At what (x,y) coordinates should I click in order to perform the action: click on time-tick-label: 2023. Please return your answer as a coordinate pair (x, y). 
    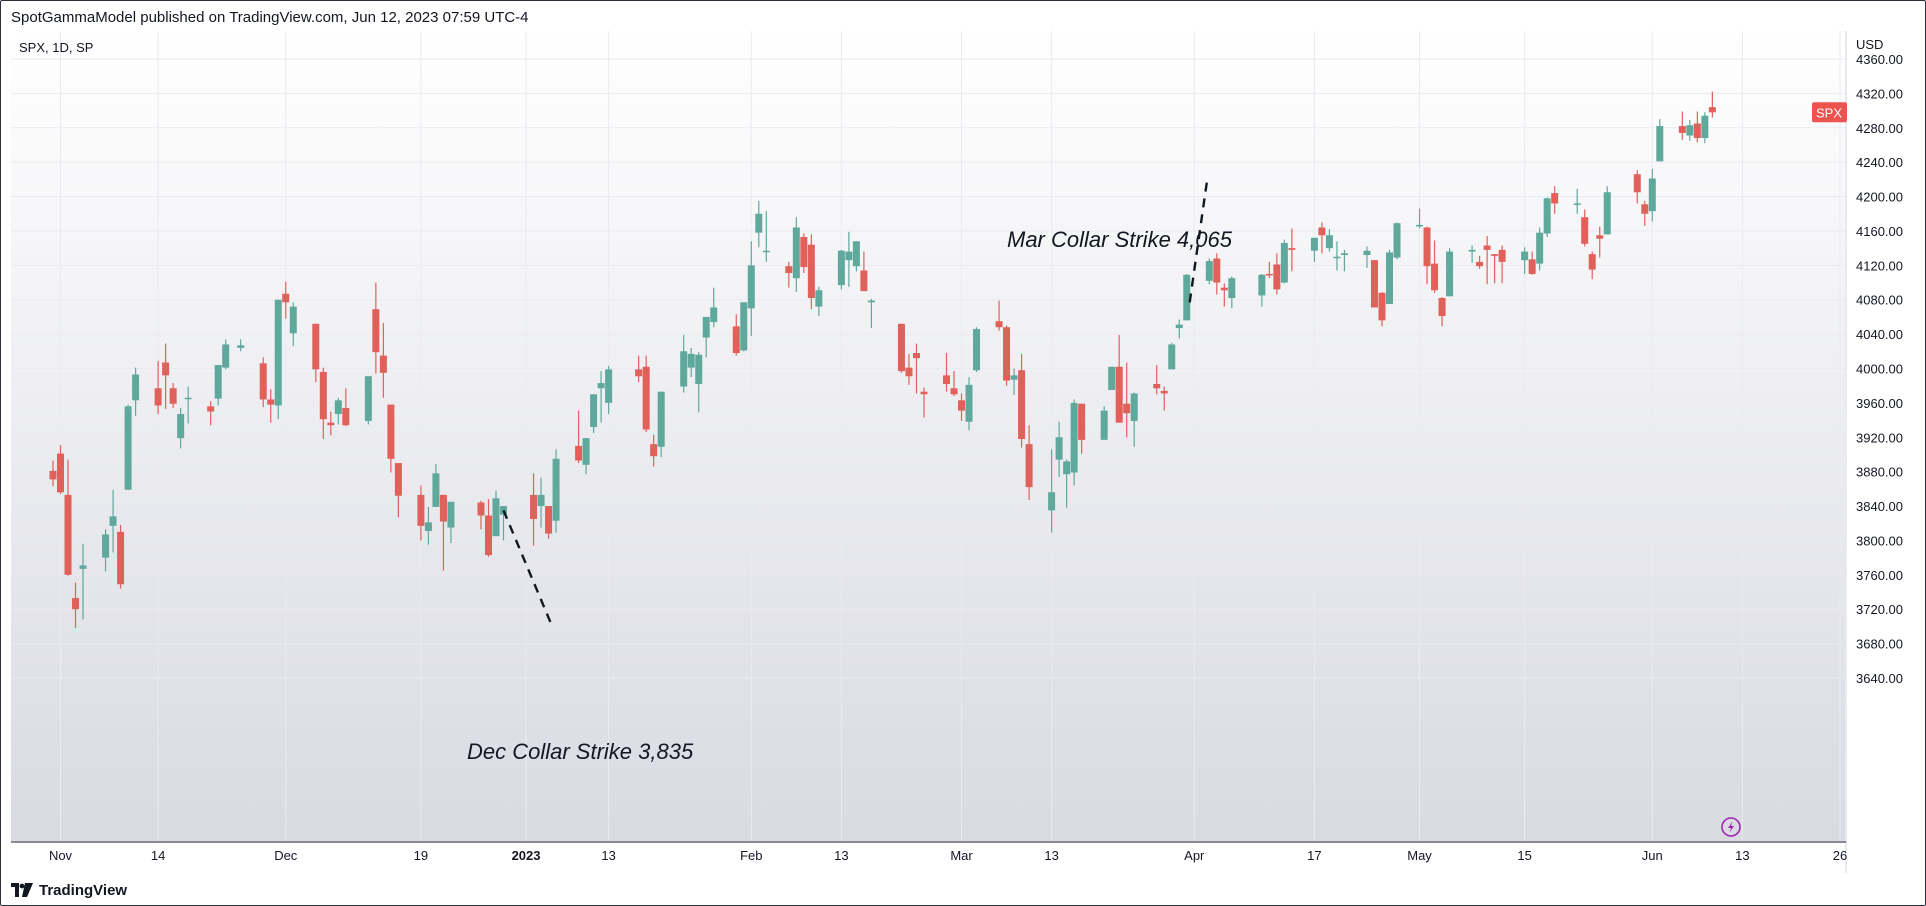
    Looking at the image, I should click on (526, 855).